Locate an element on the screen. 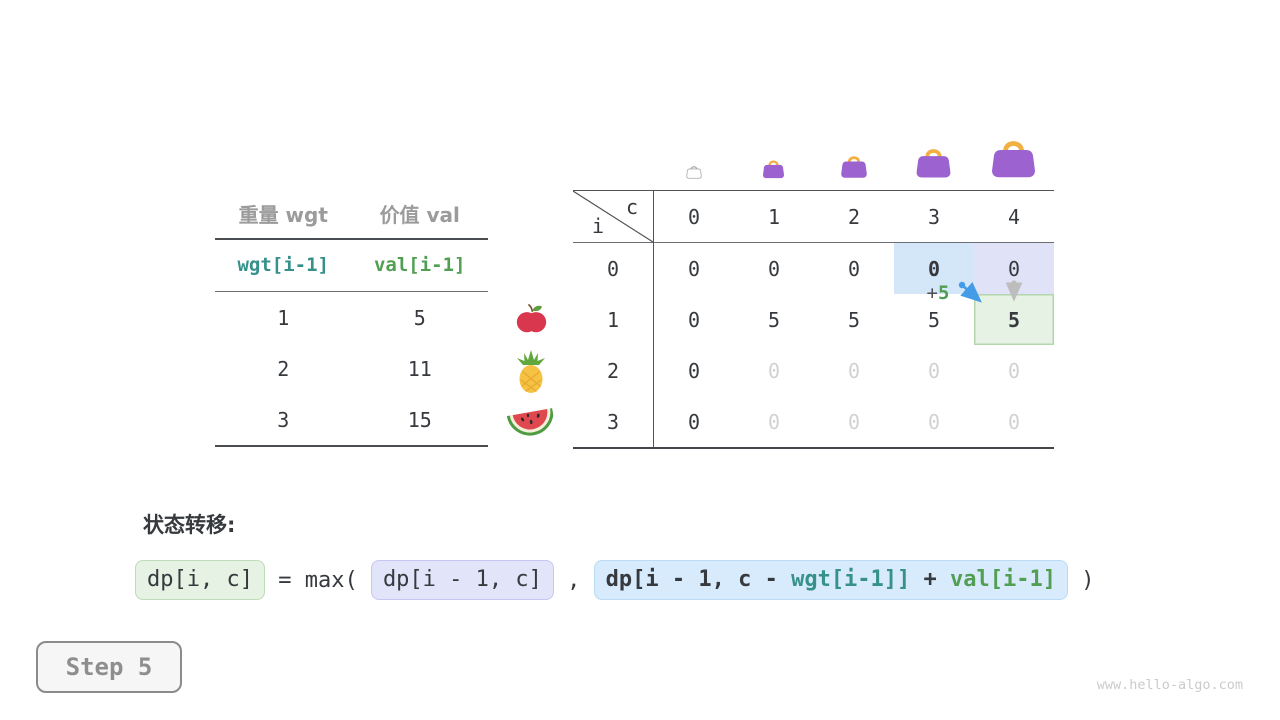 This screenshot has width=1280, height=720. val-index-label: val[i-1] is located at coordinates (419, 265).